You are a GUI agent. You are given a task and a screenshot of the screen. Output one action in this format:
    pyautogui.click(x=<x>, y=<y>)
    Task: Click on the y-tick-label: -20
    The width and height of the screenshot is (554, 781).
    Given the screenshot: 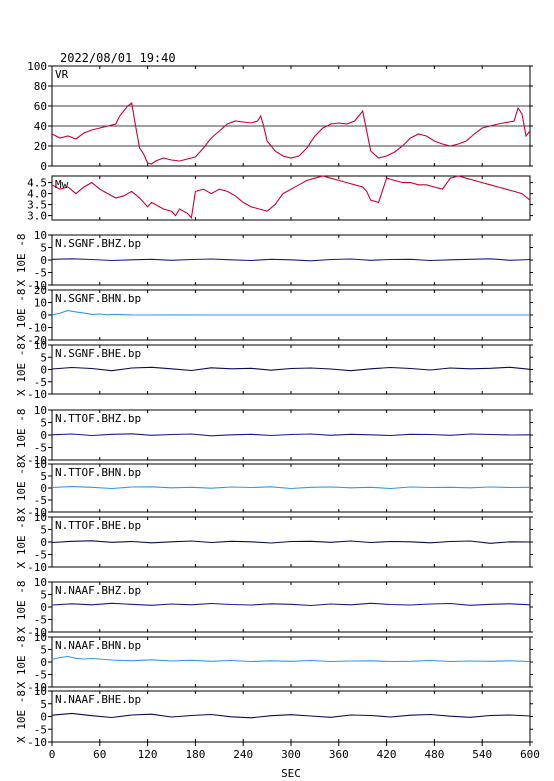 What is the action you would take?
    pyautogui.click(x=37, y=340)
    